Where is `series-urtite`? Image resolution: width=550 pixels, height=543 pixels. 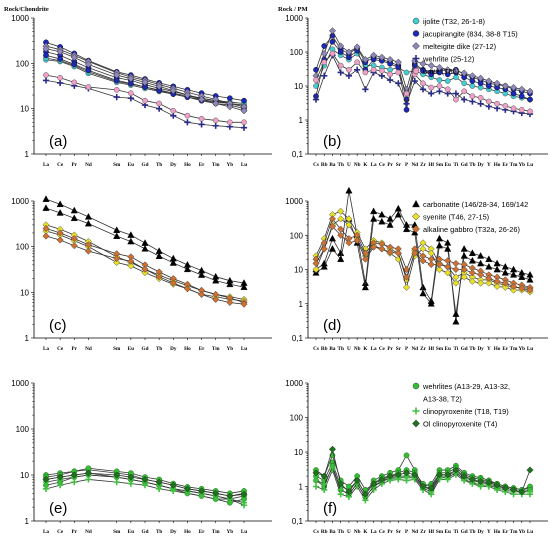 series-urtite is located at coordinates (145, 99).